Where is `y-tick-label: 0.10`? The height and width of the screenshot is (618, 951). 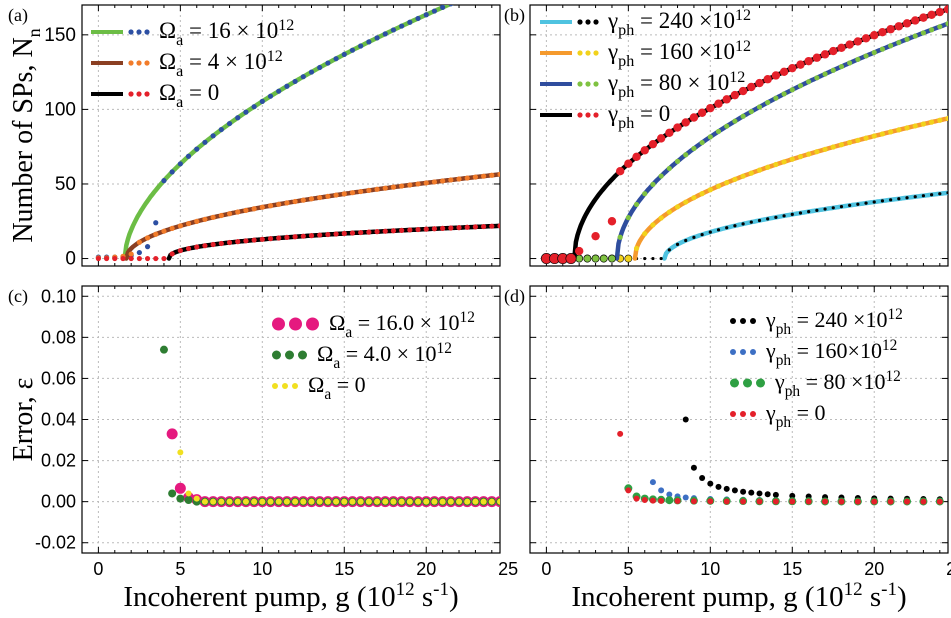 y-tick-label: 0.10 is located at coordinates (58, 296).